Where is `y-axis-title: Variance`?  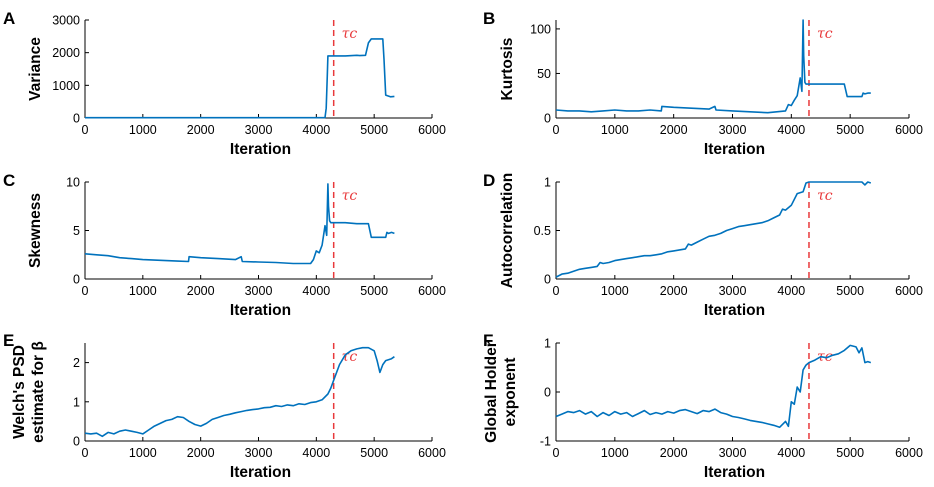
y-axis-title: Variance is located at coordinates (35, 69).